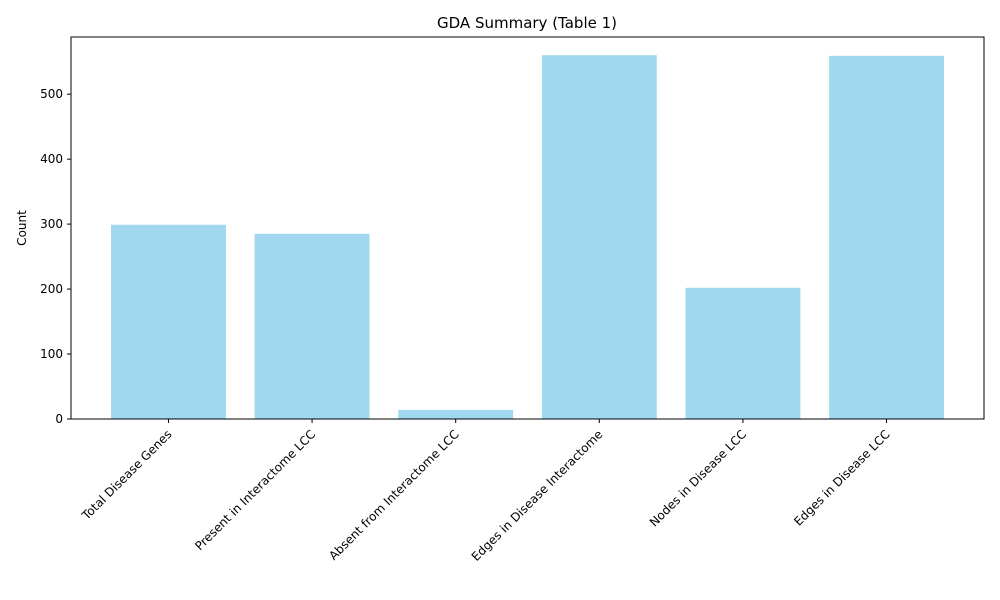  What do you see at coordinates (22, 228) in the screenshot?
I see `y-axis-label: Count` at bounding box center [22, 228].